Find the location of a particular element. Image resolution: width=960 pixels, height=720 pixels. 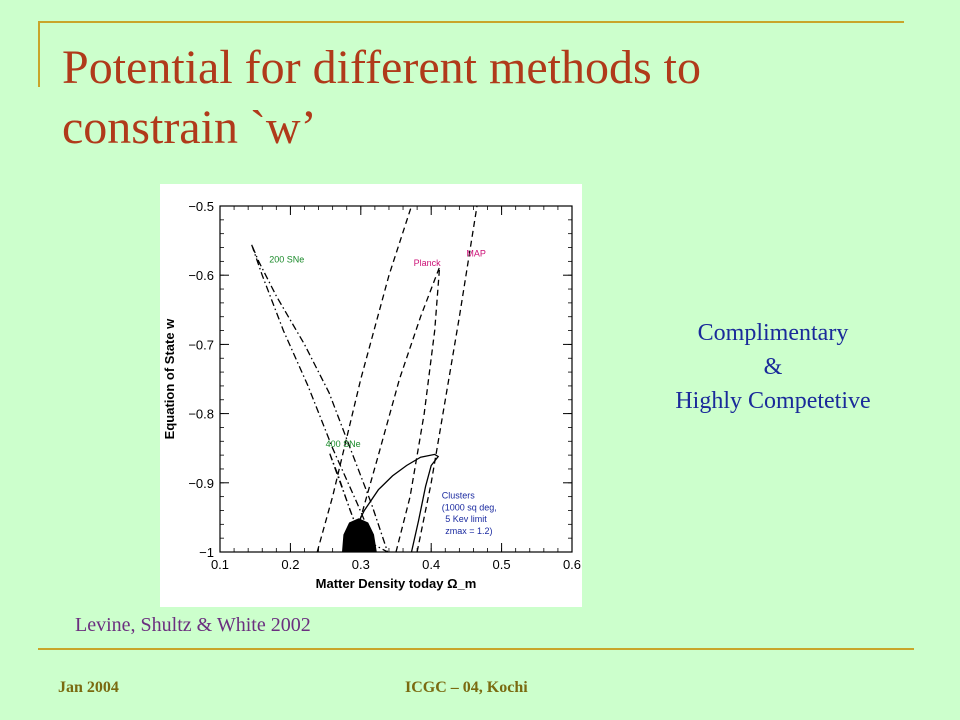

series-400-sne-curve is located at coordinates (348, 502).